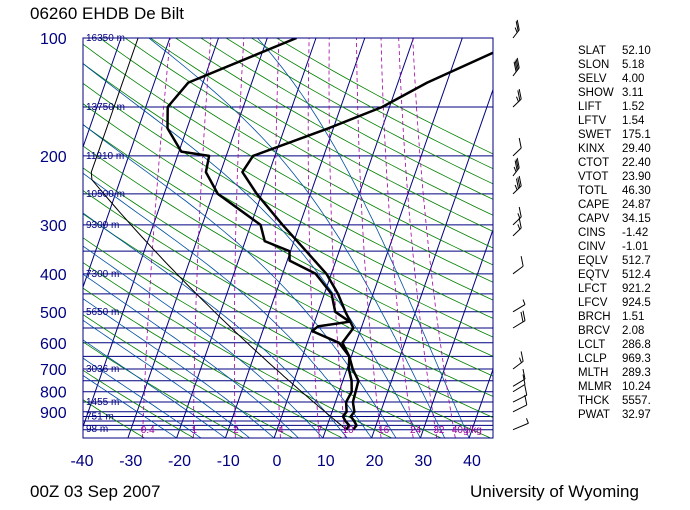  What do you see at coordinates (633, 93) in the screenshot?
I see `index-value: 3.11` at bounding box center [633, 93].